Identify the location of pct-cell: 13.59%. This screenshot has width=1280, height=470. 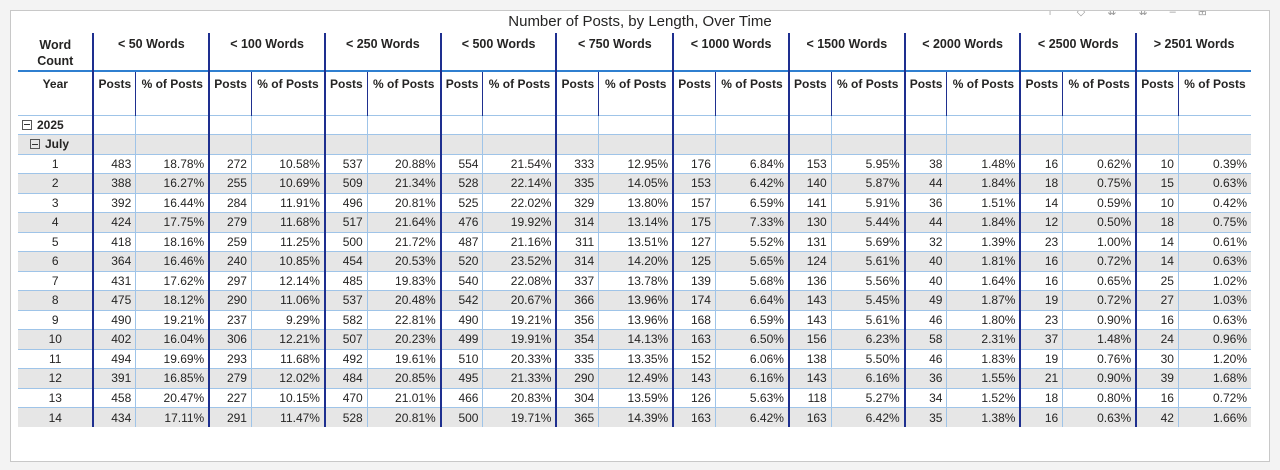
(636, 397).